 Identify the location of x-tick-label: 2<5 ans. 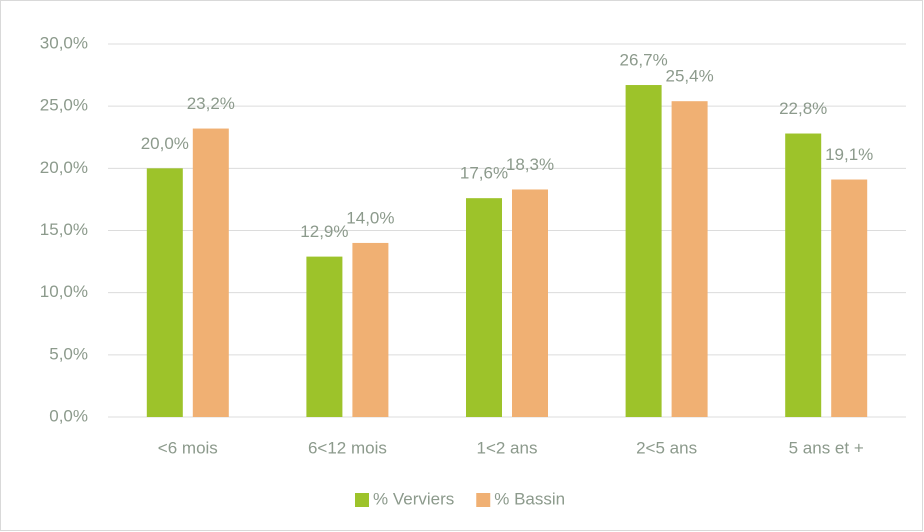
(666, 447).